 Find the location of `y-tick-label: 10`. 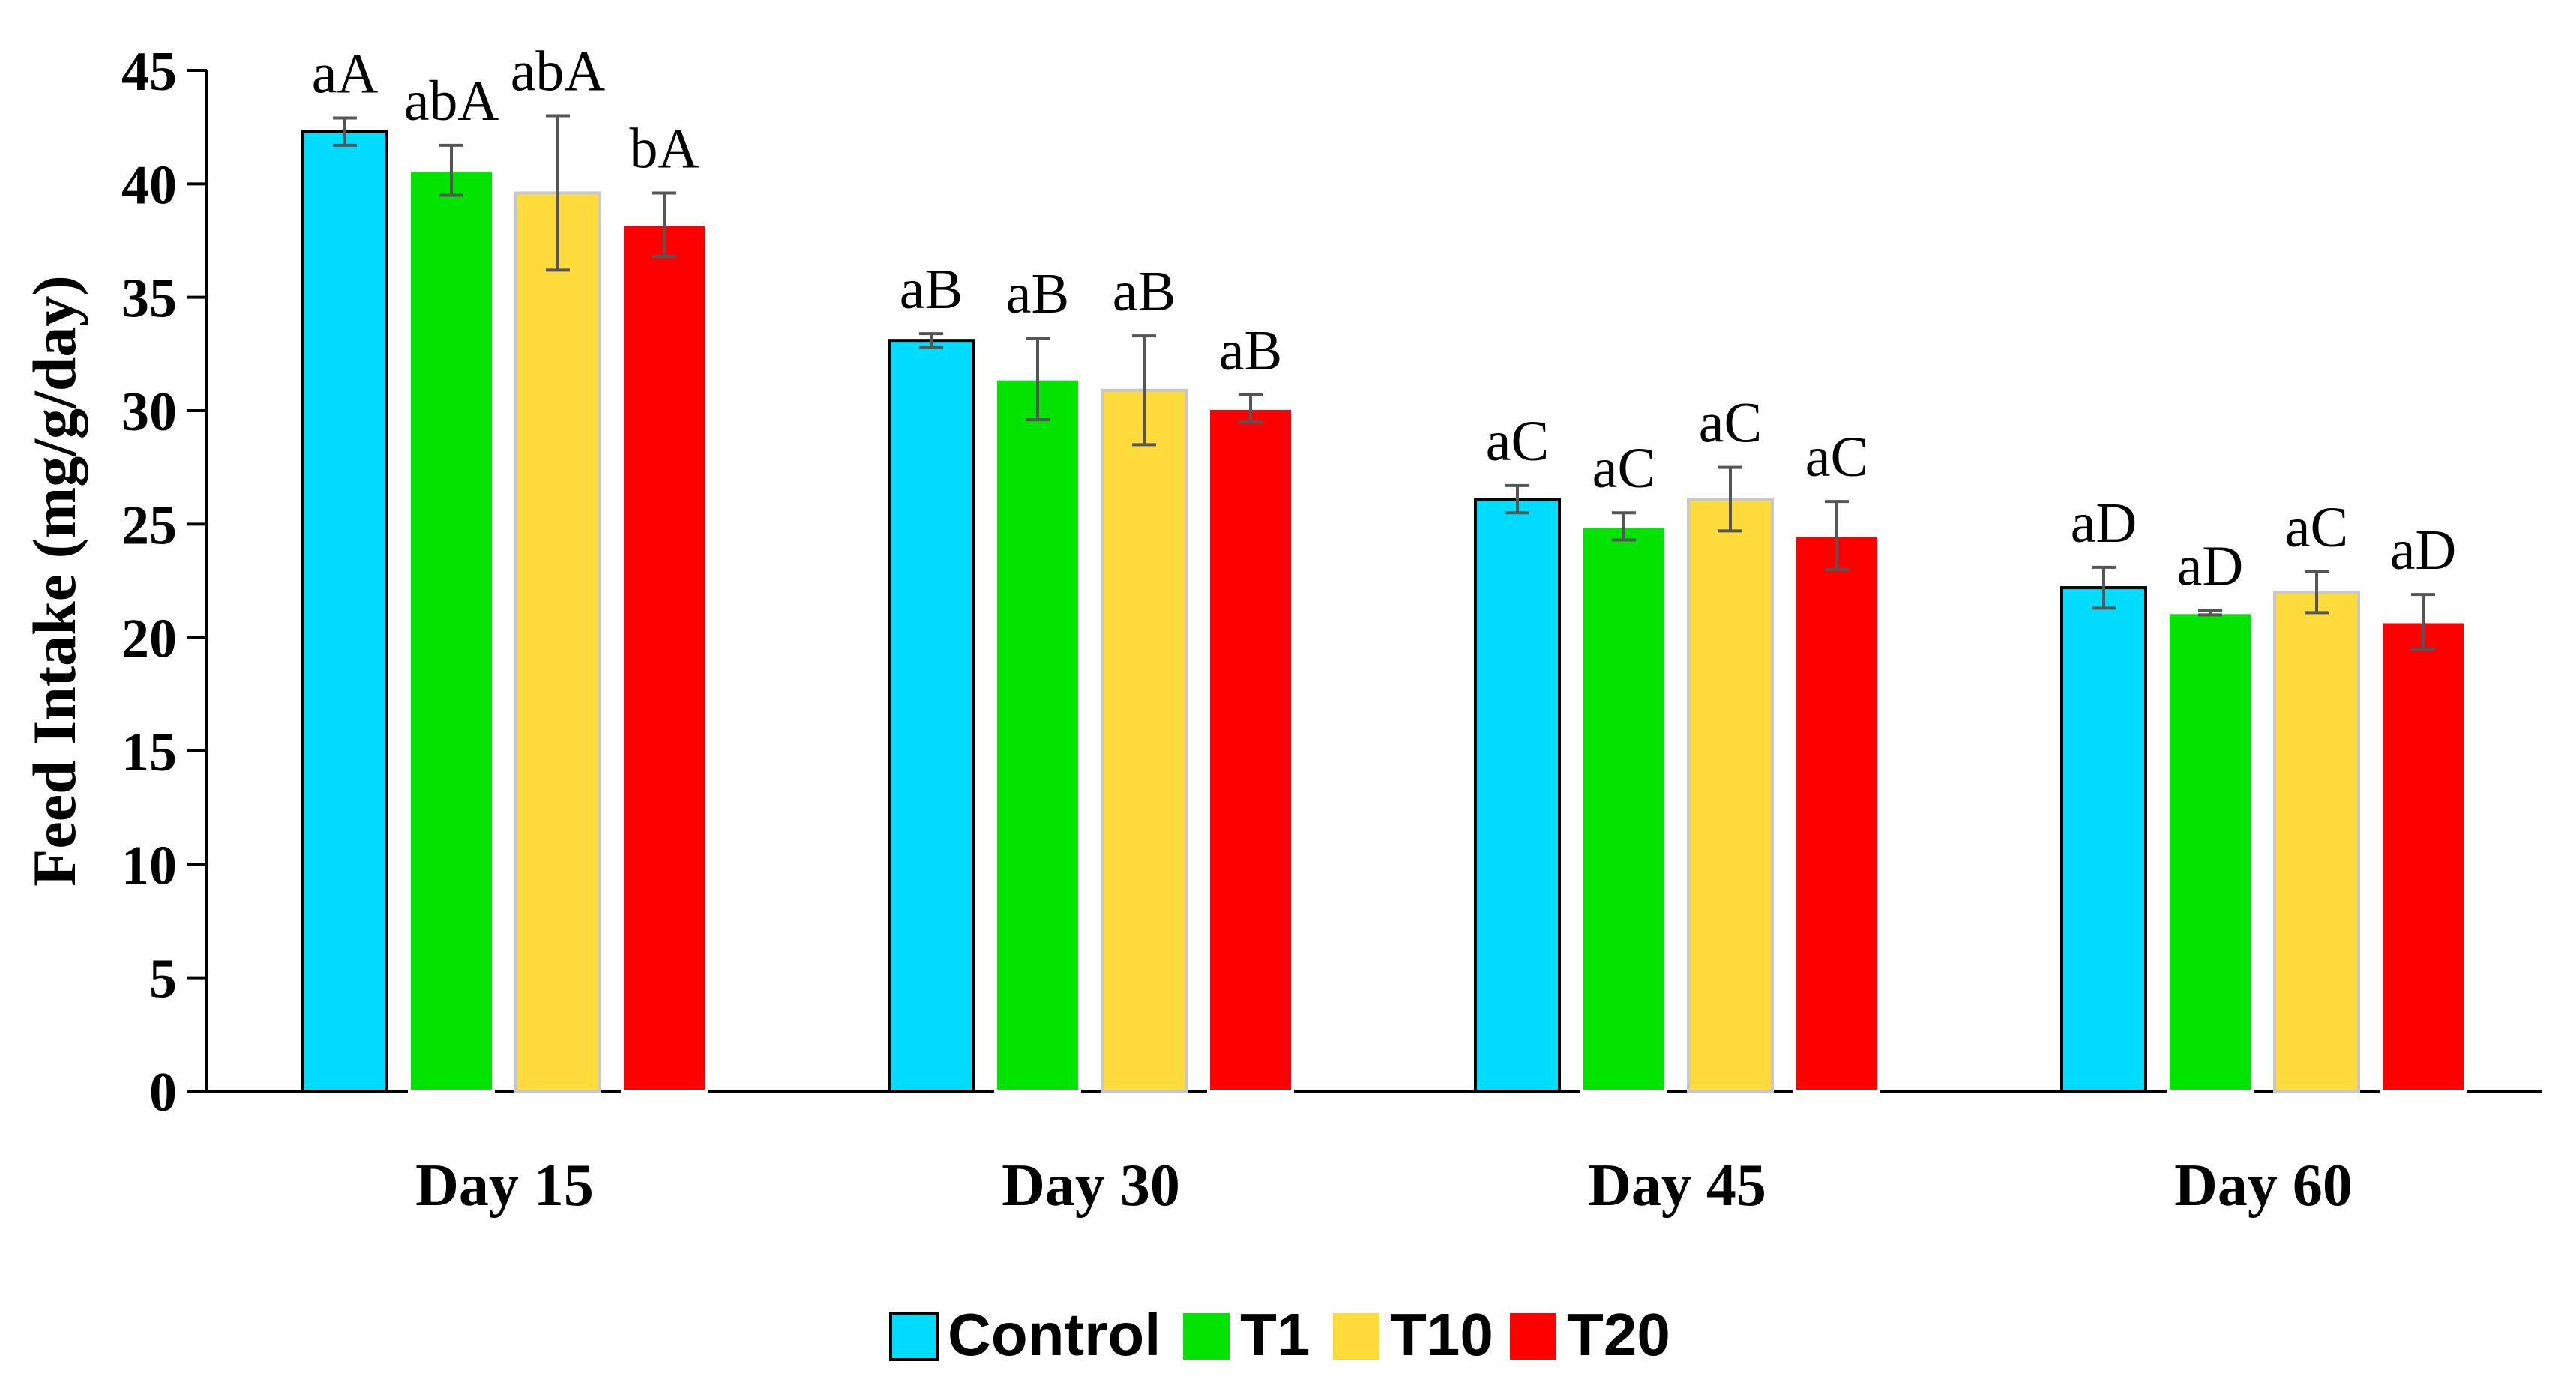

y-tick-label: 10 is located at coordinates (149, 865).